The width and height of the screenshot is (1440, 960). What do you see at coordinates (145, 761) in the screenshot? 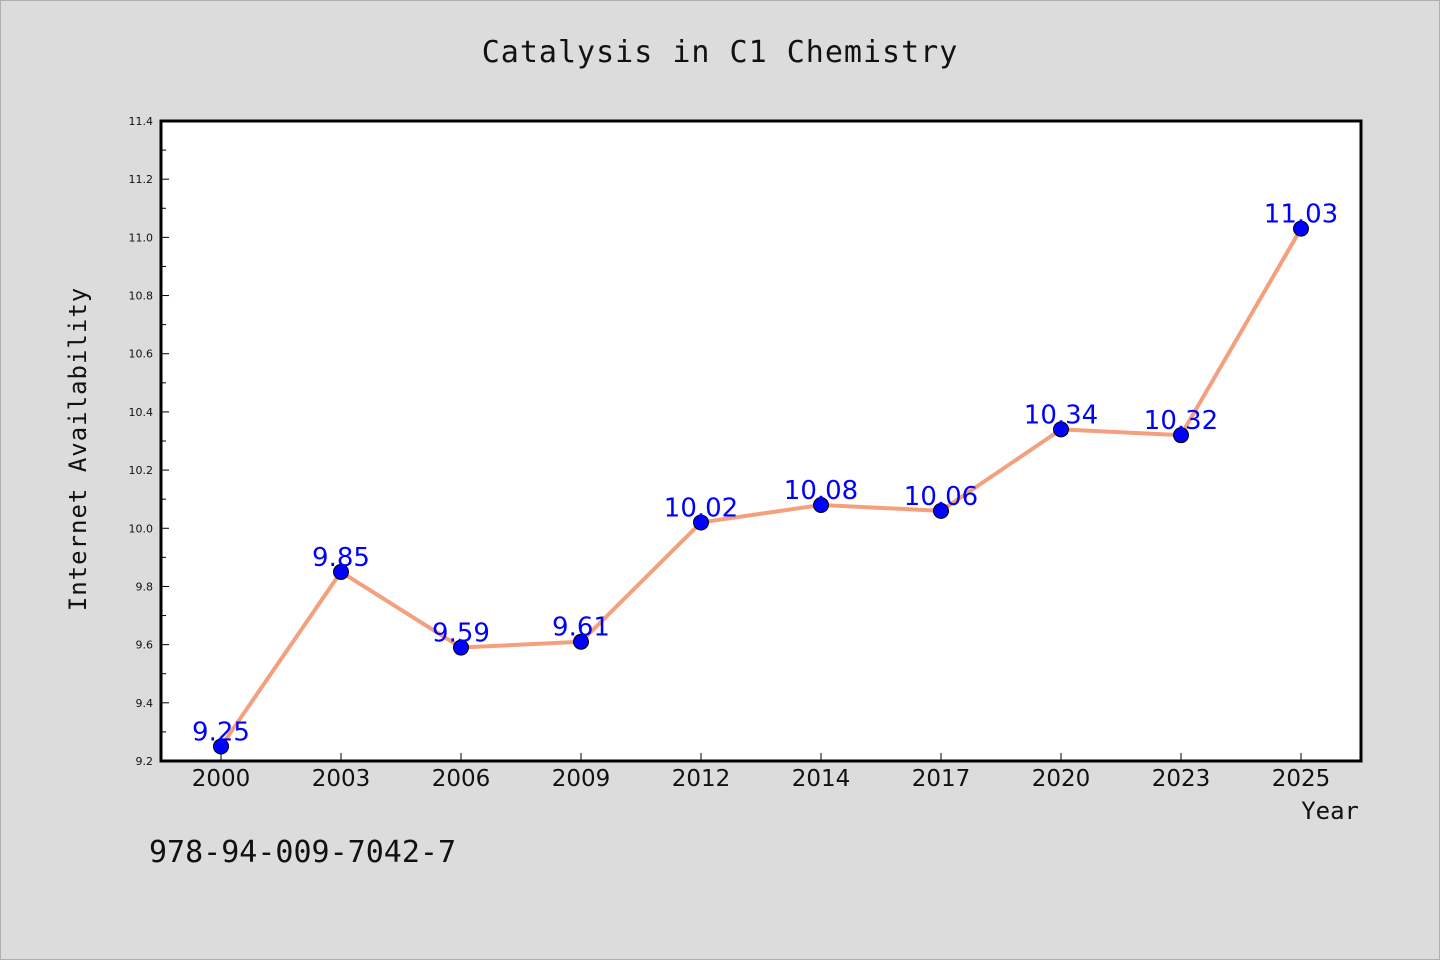
I see `y-tick-label: 9.2` at bounding box center [145, 761].